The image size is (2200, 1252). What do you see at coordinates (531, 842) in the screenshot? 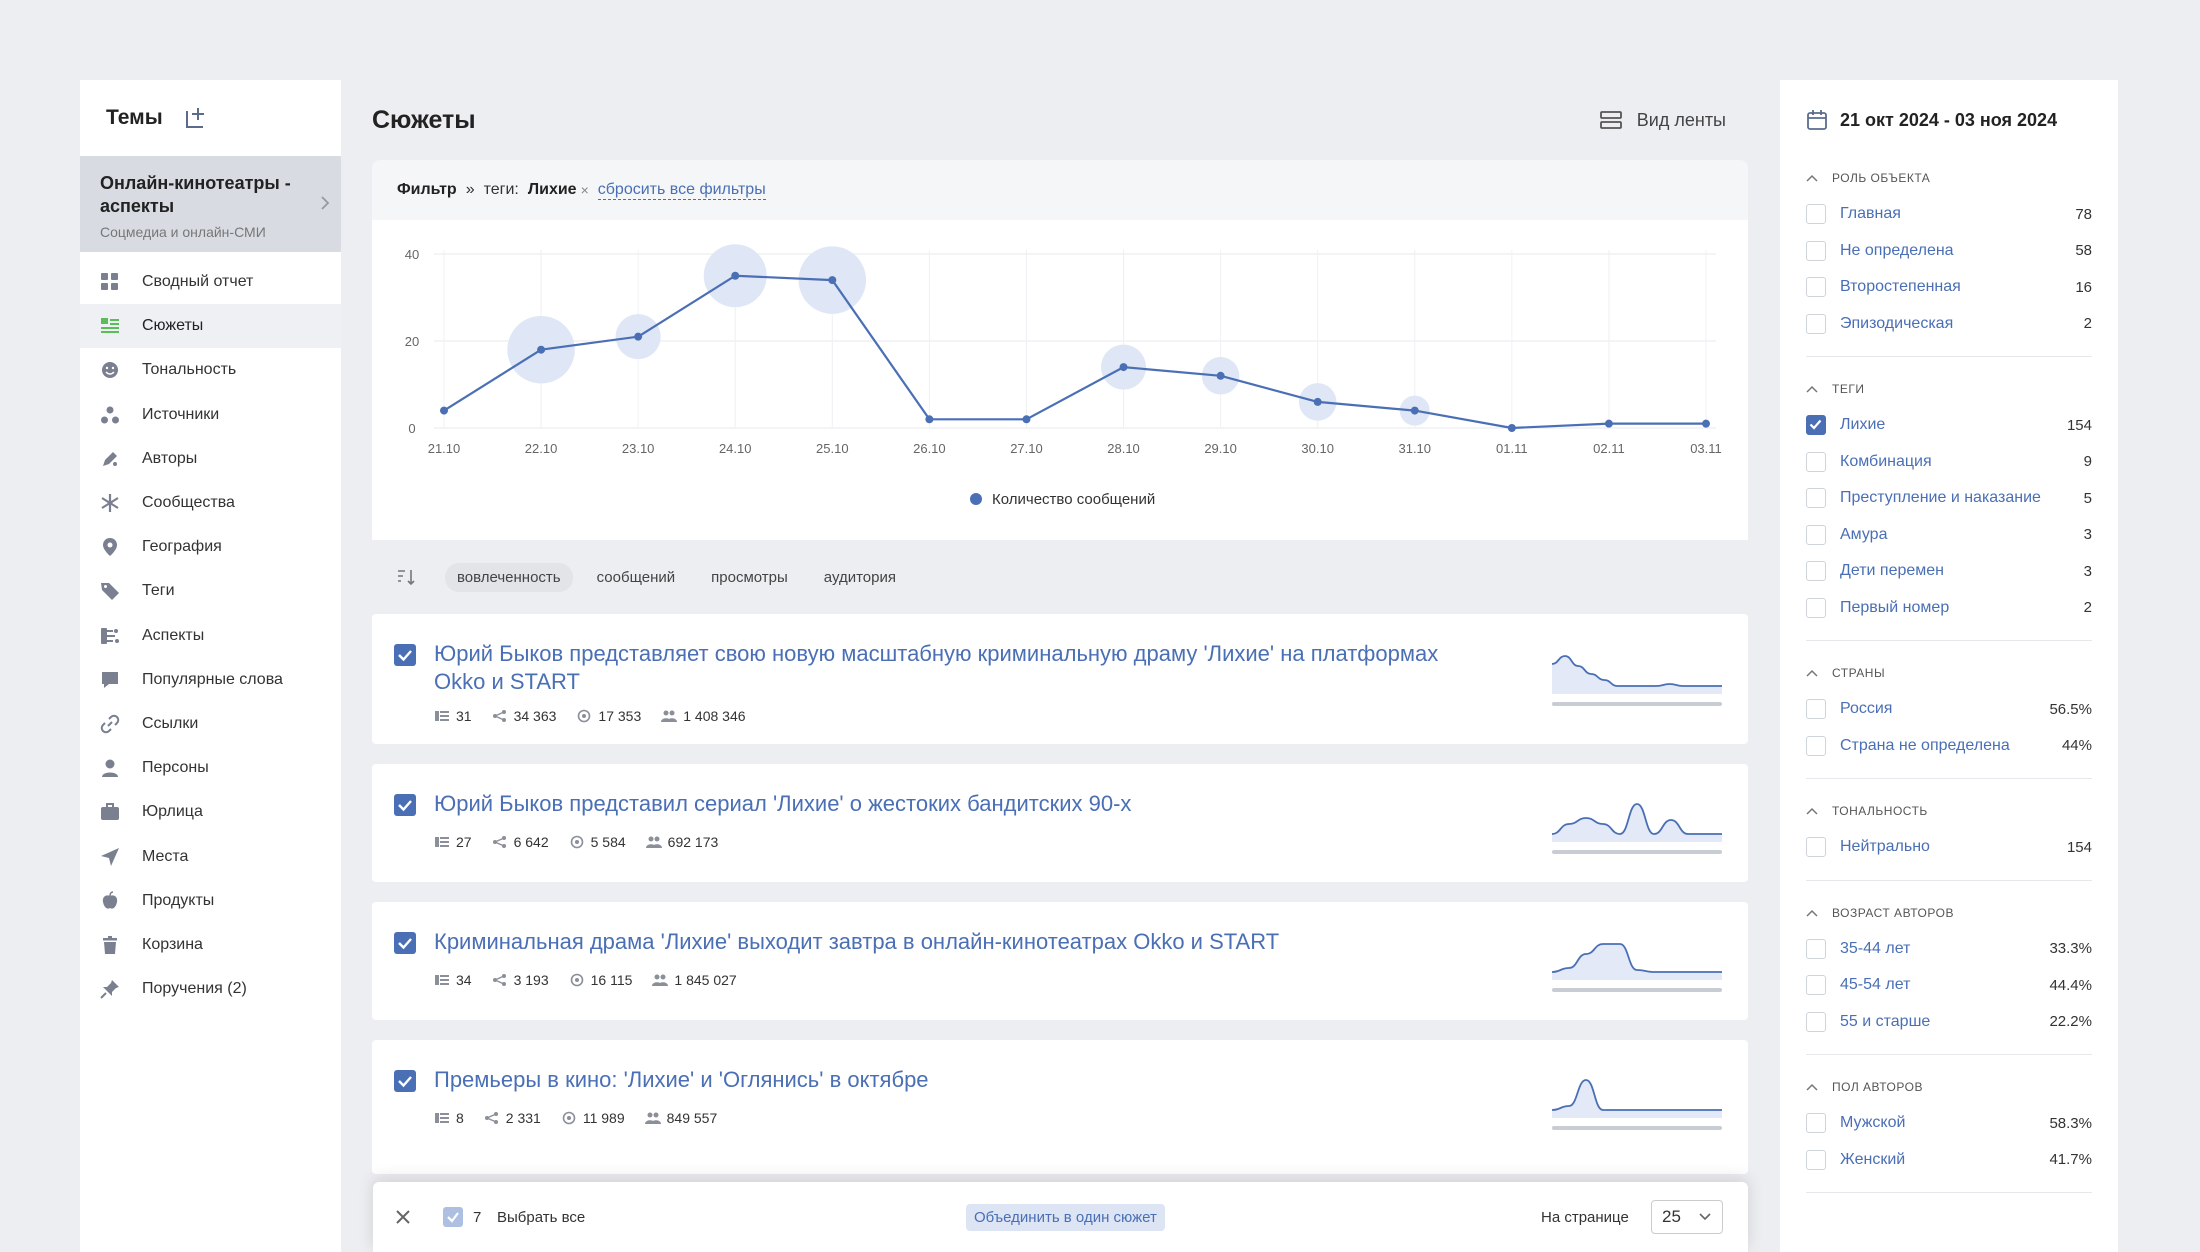
I see `stat-reposts-value: 6 642` at bounding box center [531, 842].